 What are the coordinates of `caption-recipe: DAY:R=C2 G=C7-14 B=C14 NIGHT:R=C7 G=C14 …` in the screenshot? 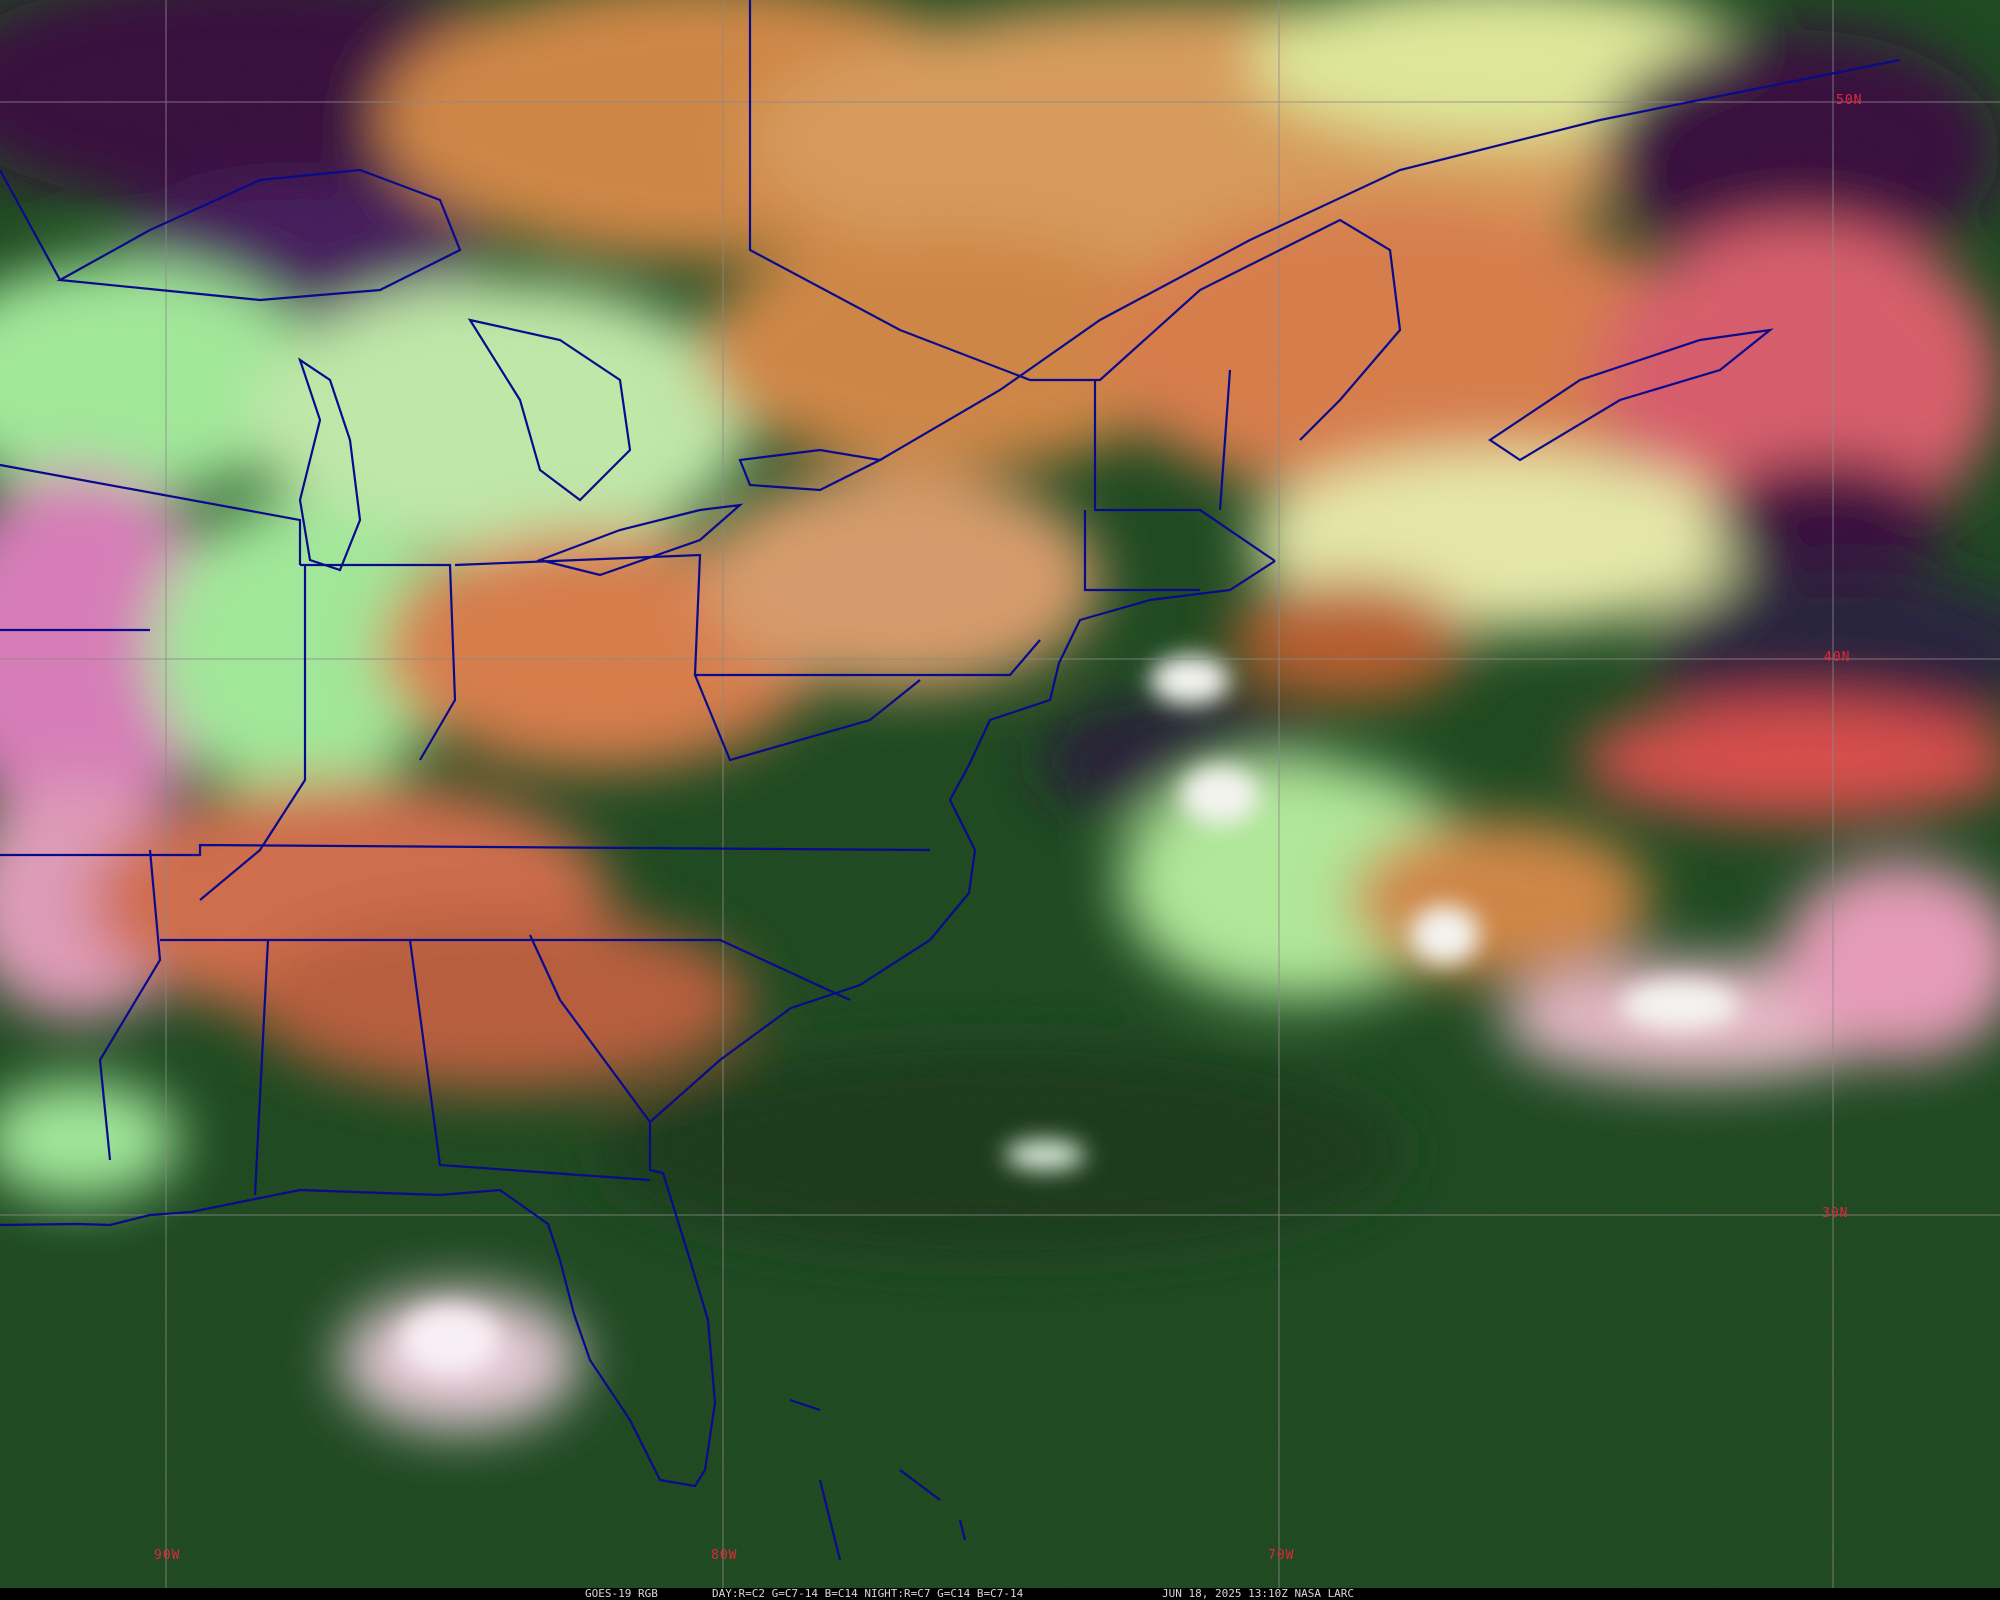 It's located at (868, 1593).